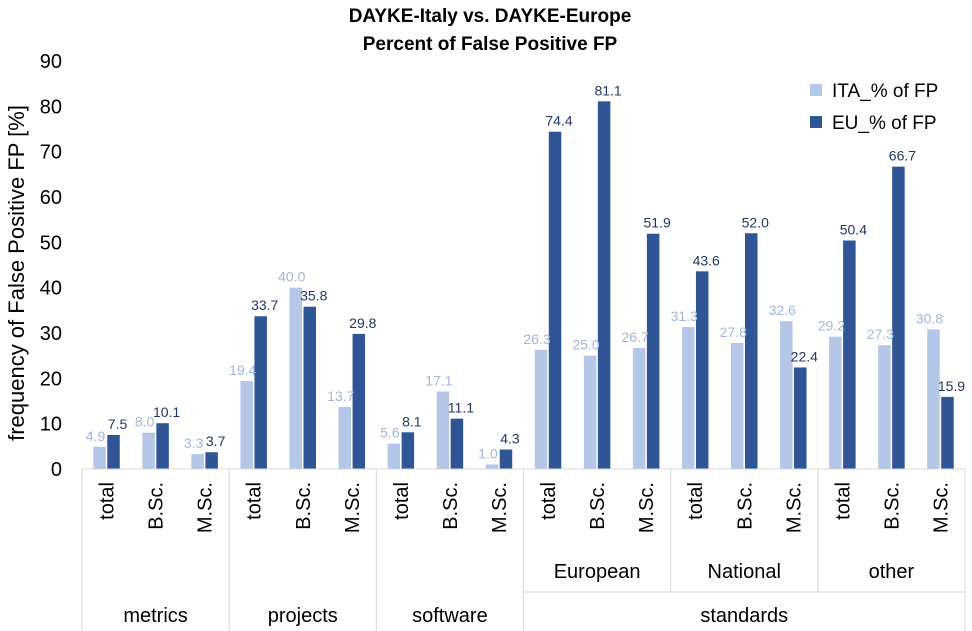 Image resolution: width=972 pixels, height=631 pixels. What do you see at coordinates (96, 436) in the screenshot?
I see `data-label-ita: 4.9` at bounding box center [96, 436].